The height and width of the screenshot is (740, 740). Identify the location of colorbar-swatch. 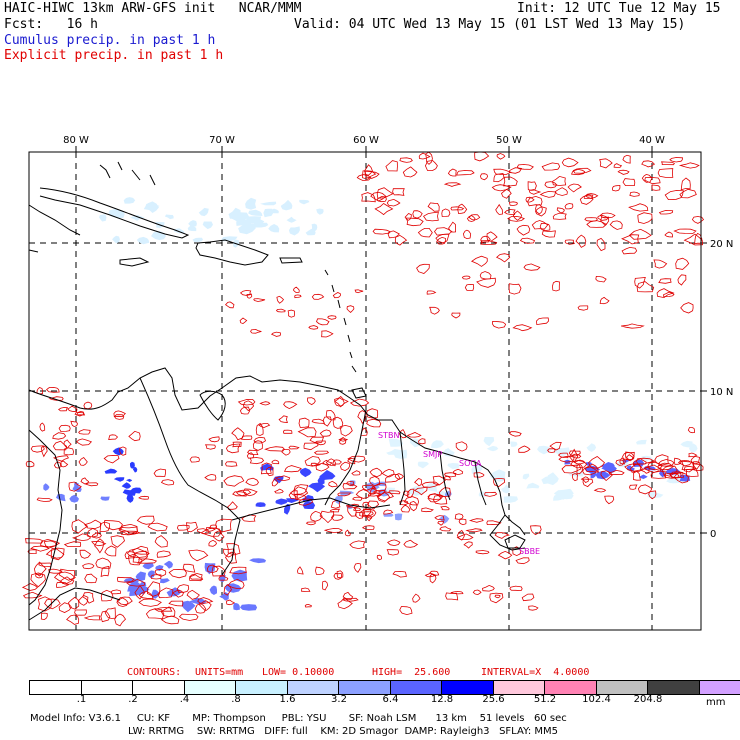
(107, 687).